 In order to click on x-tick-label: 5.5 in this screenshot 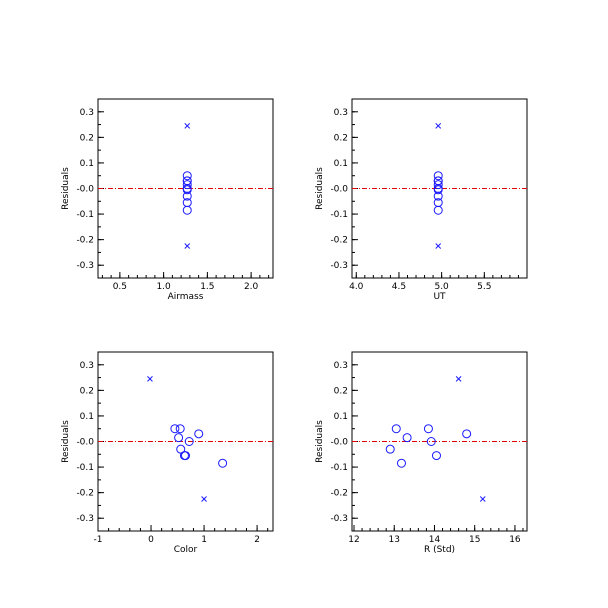, I will do `click(484, 287)`.